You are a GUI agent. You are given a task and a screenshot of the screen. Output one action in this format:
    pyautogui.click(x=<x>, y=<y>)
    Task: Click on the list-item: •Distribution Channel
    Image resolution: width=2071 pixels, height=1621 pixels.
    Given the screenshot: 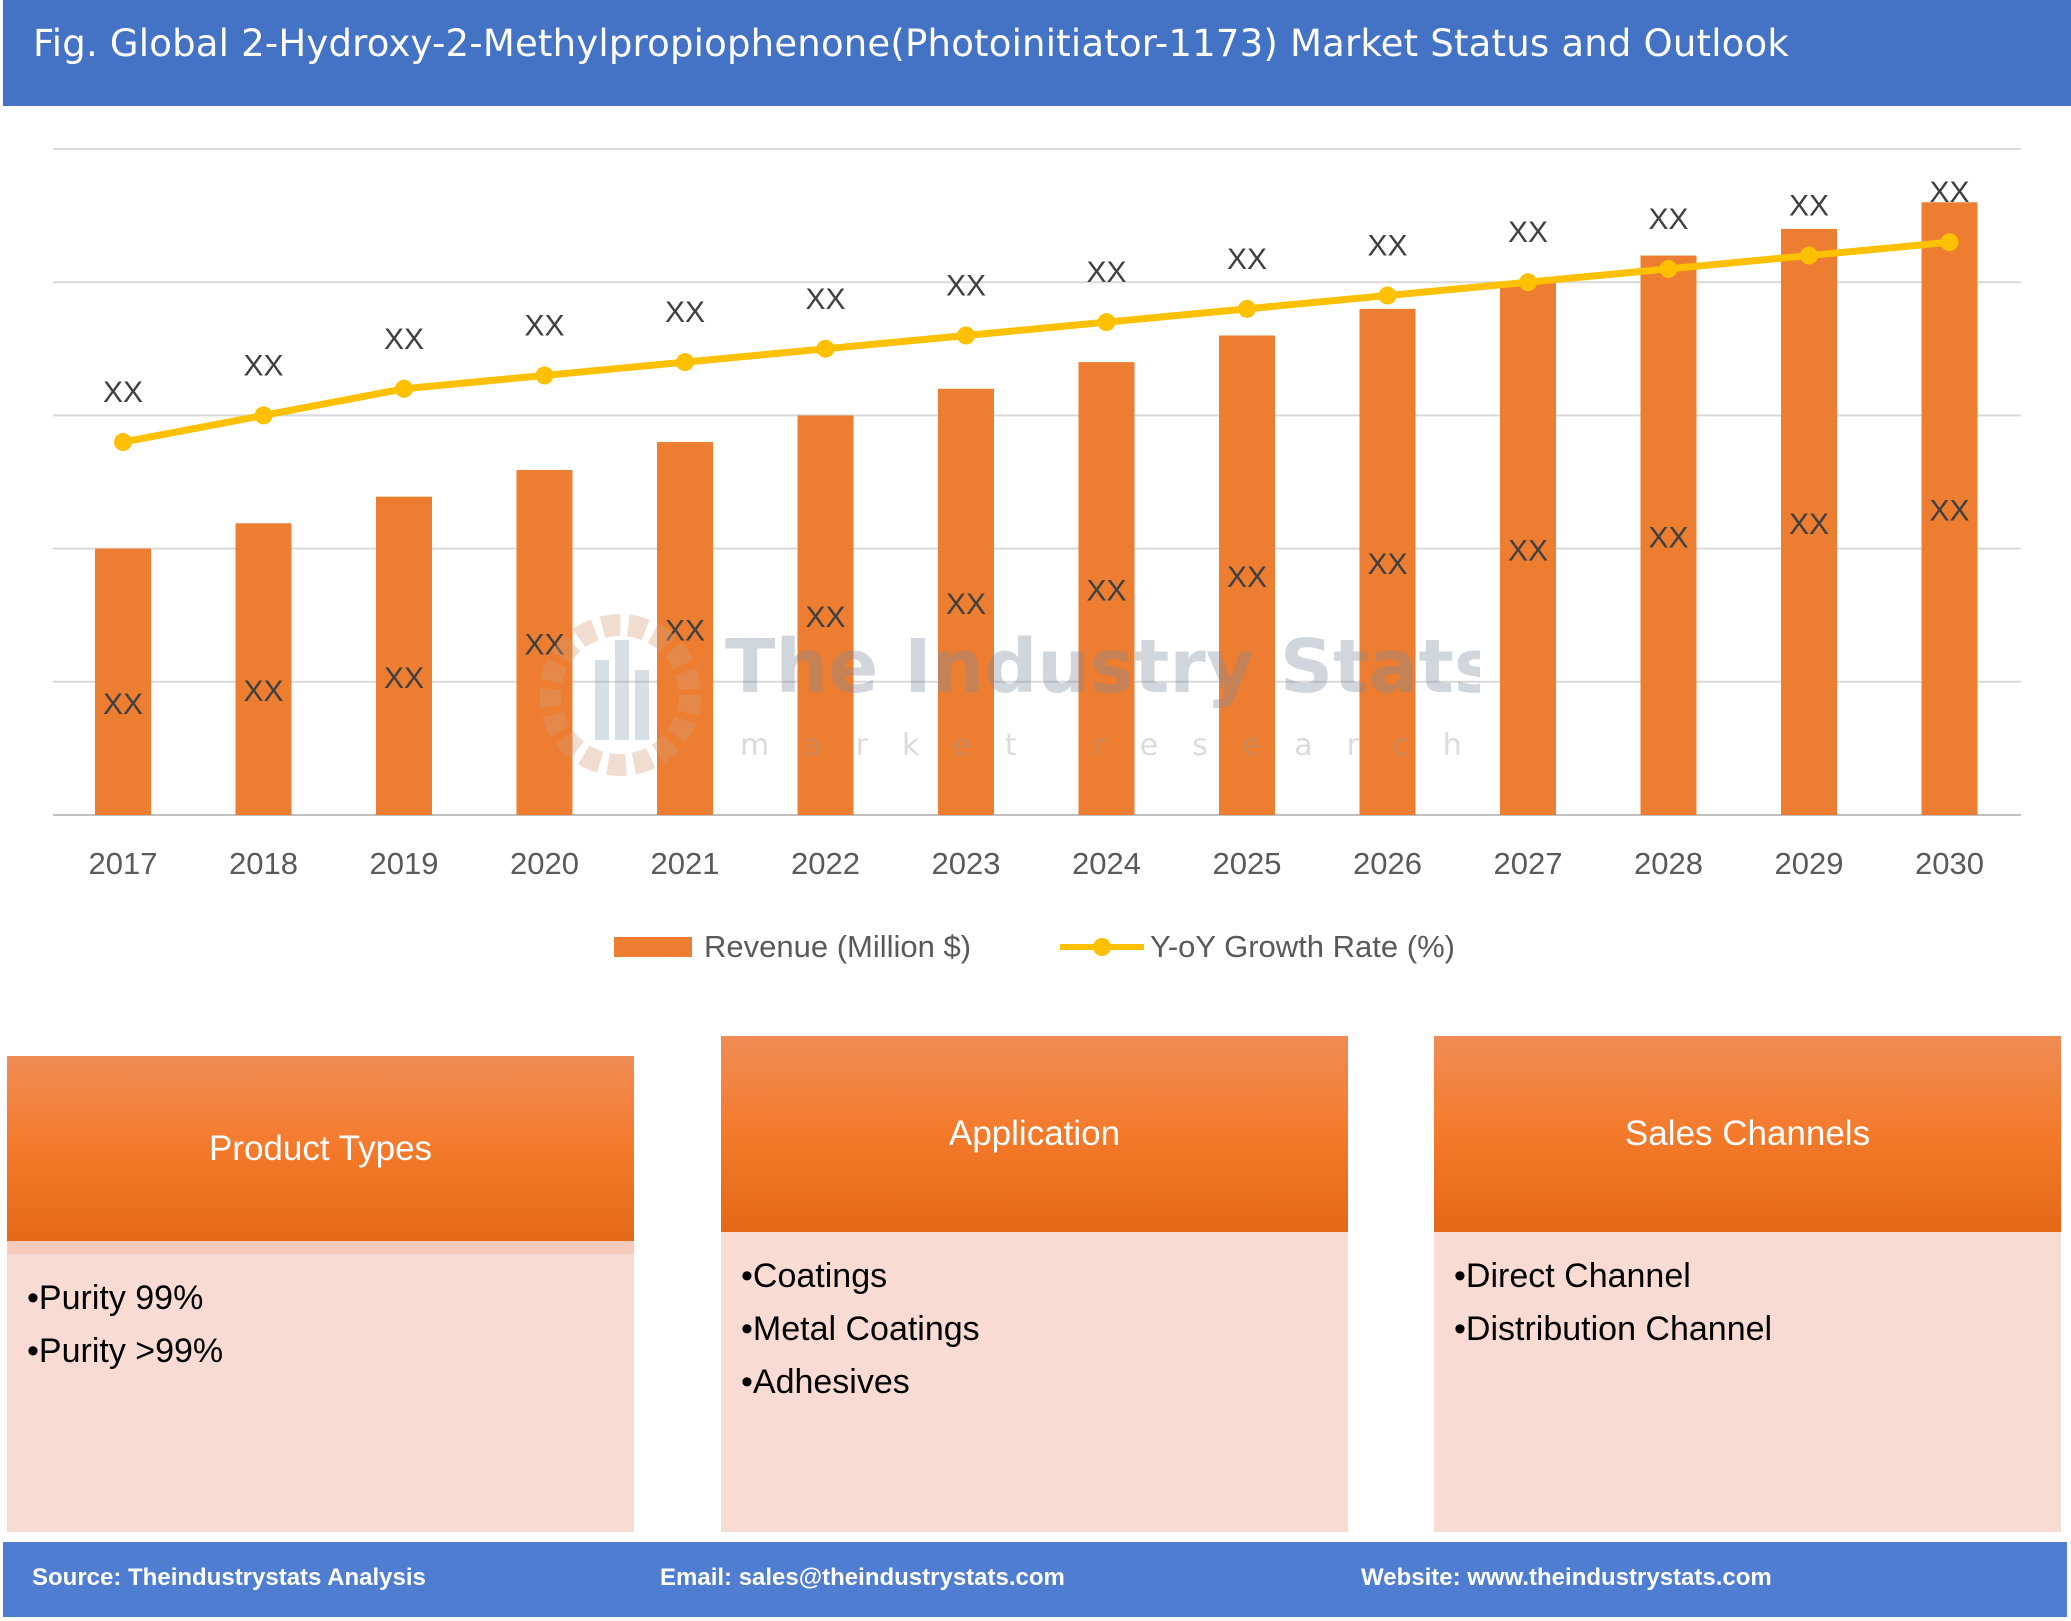 What is the action you would take?
    pyautogui.click(x=1613, y=1329)
    